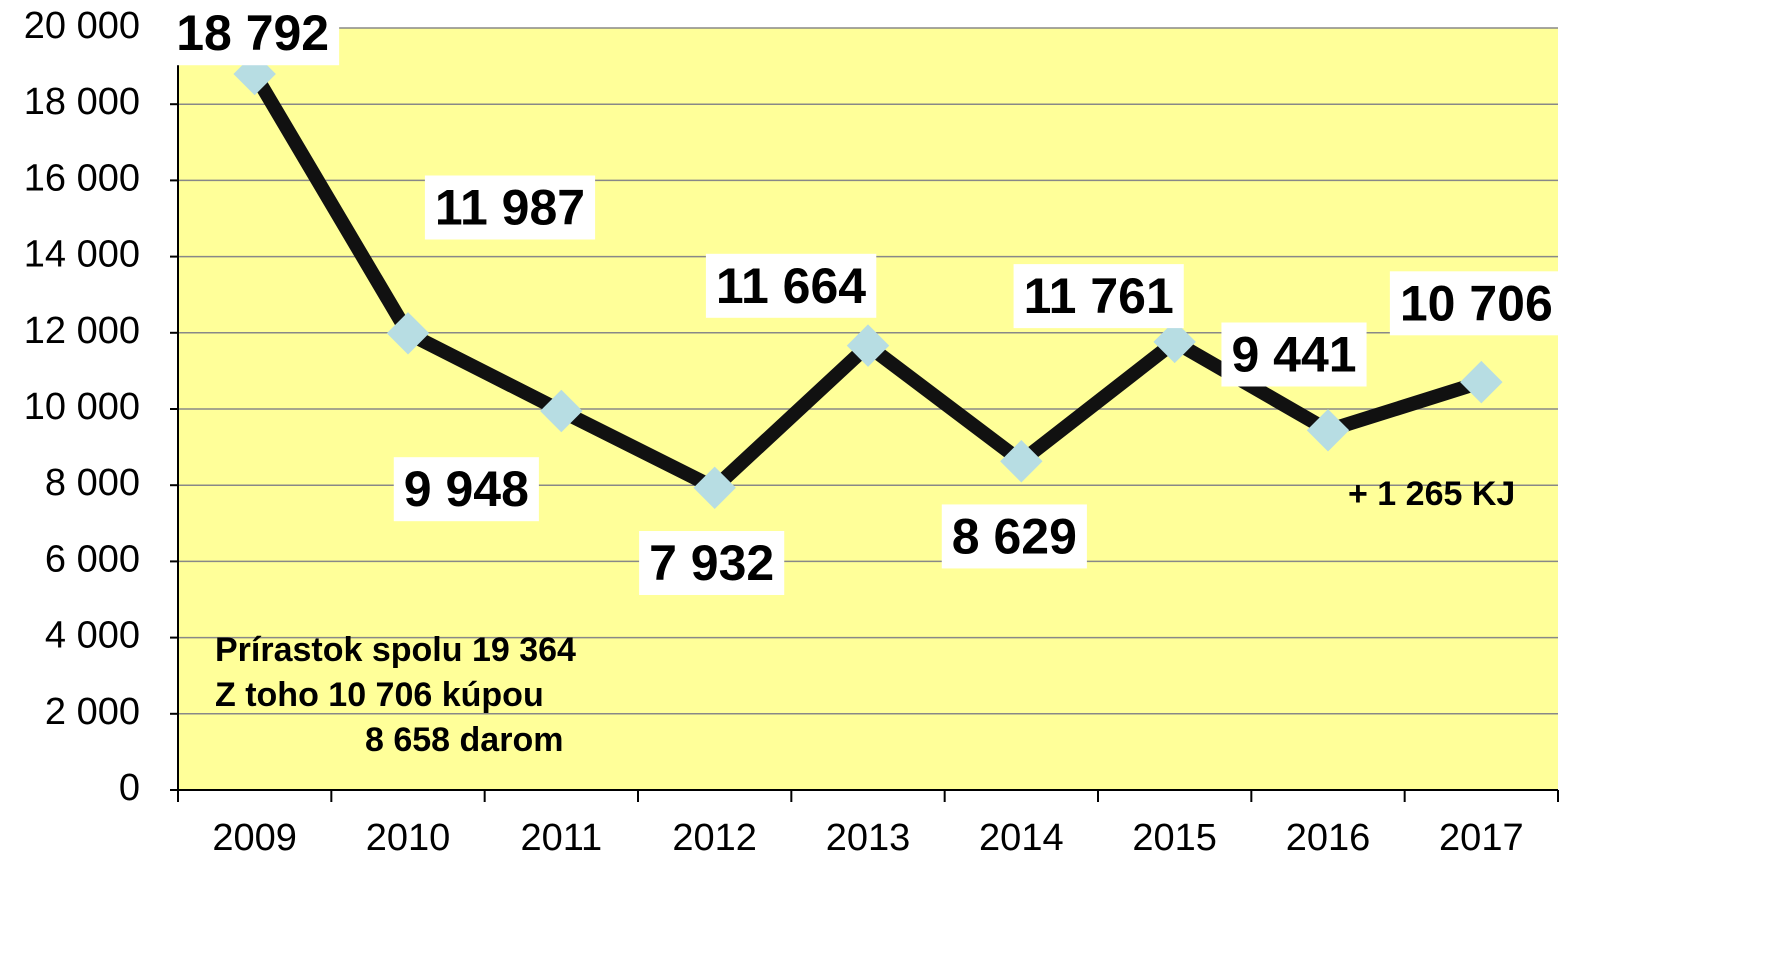 Image resolution: width=1773 pixels, height=971 pixels. What do you see at coordinates (82, 102) in the screenshot?
I see `y-tick-label: 18 000` at bounding box center [82, 102].